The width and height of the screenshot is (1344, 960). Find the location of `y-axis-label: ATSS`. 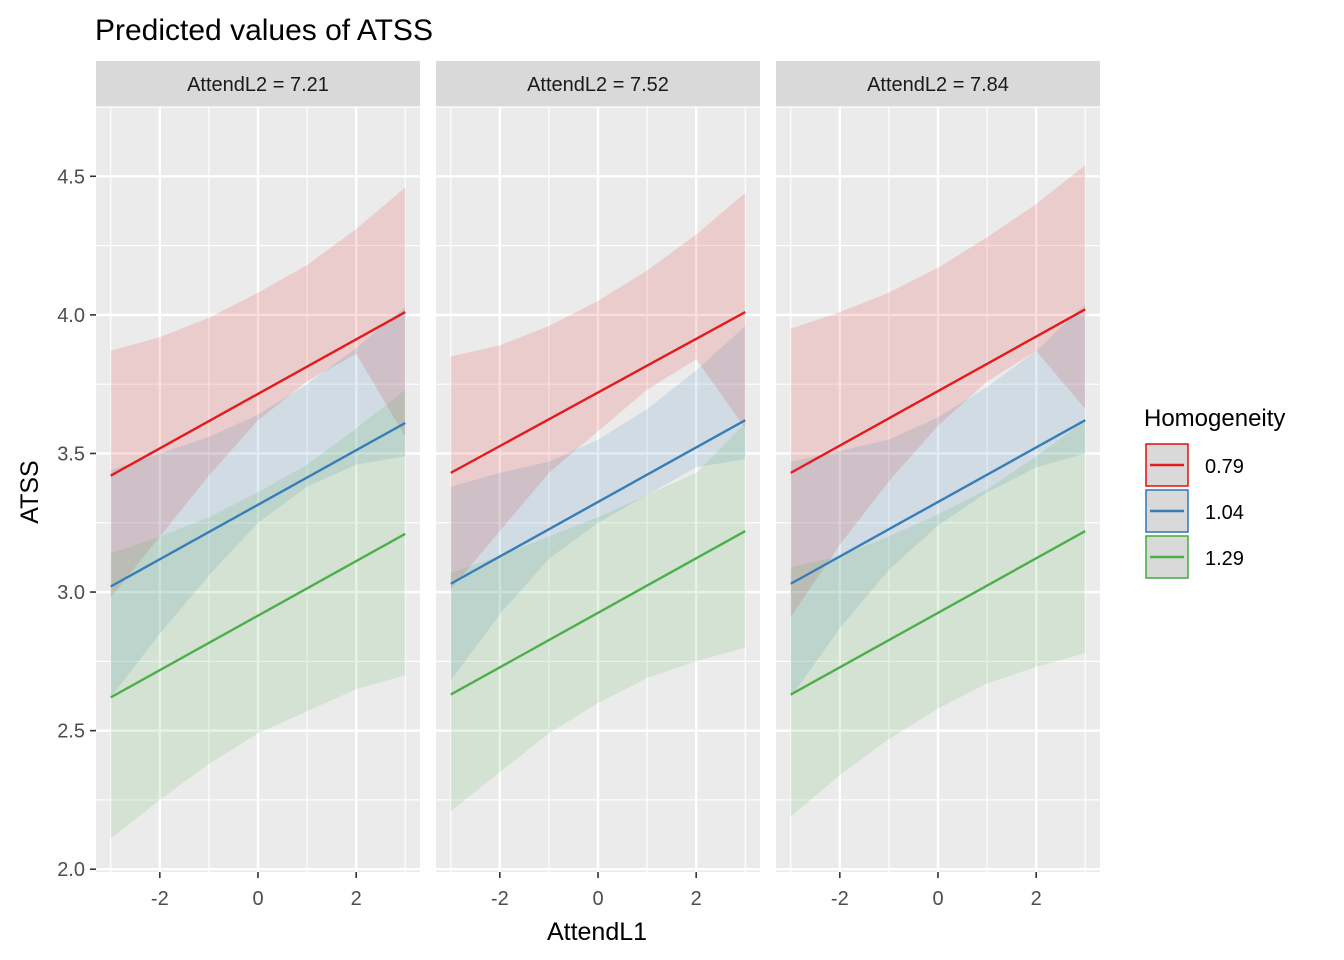

y-axis-label: ATSS is located at coordinates (30, 491).